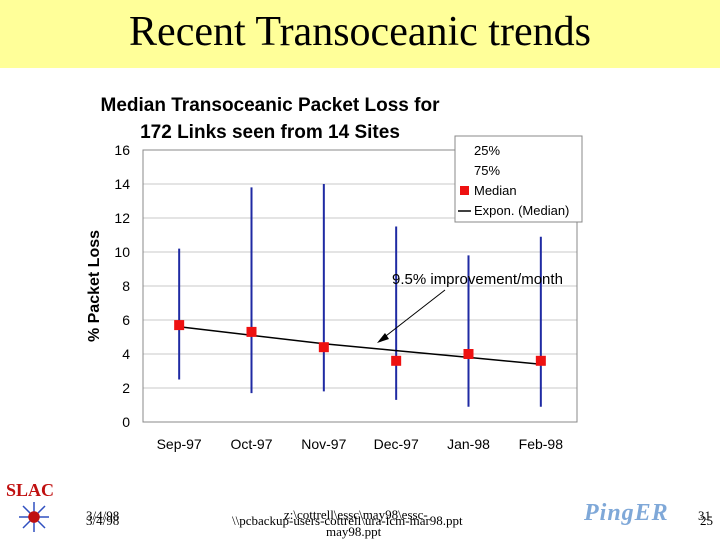 Image resolution: width=720 pixels, height=540 pixels. Describe the element at coordinates (541, 444) in the screenshot. I see `x-tick-label: Feb-98` at that location.